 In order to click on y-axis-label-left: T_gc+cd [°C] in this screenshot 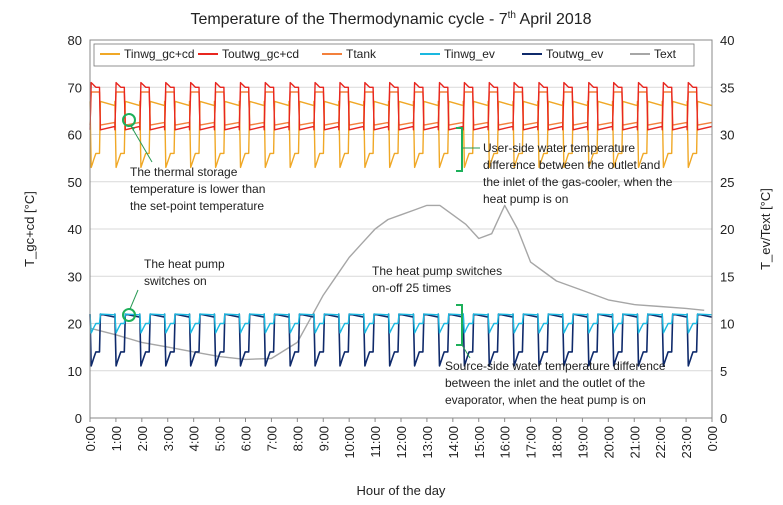, I will do `click(29, 229)`.